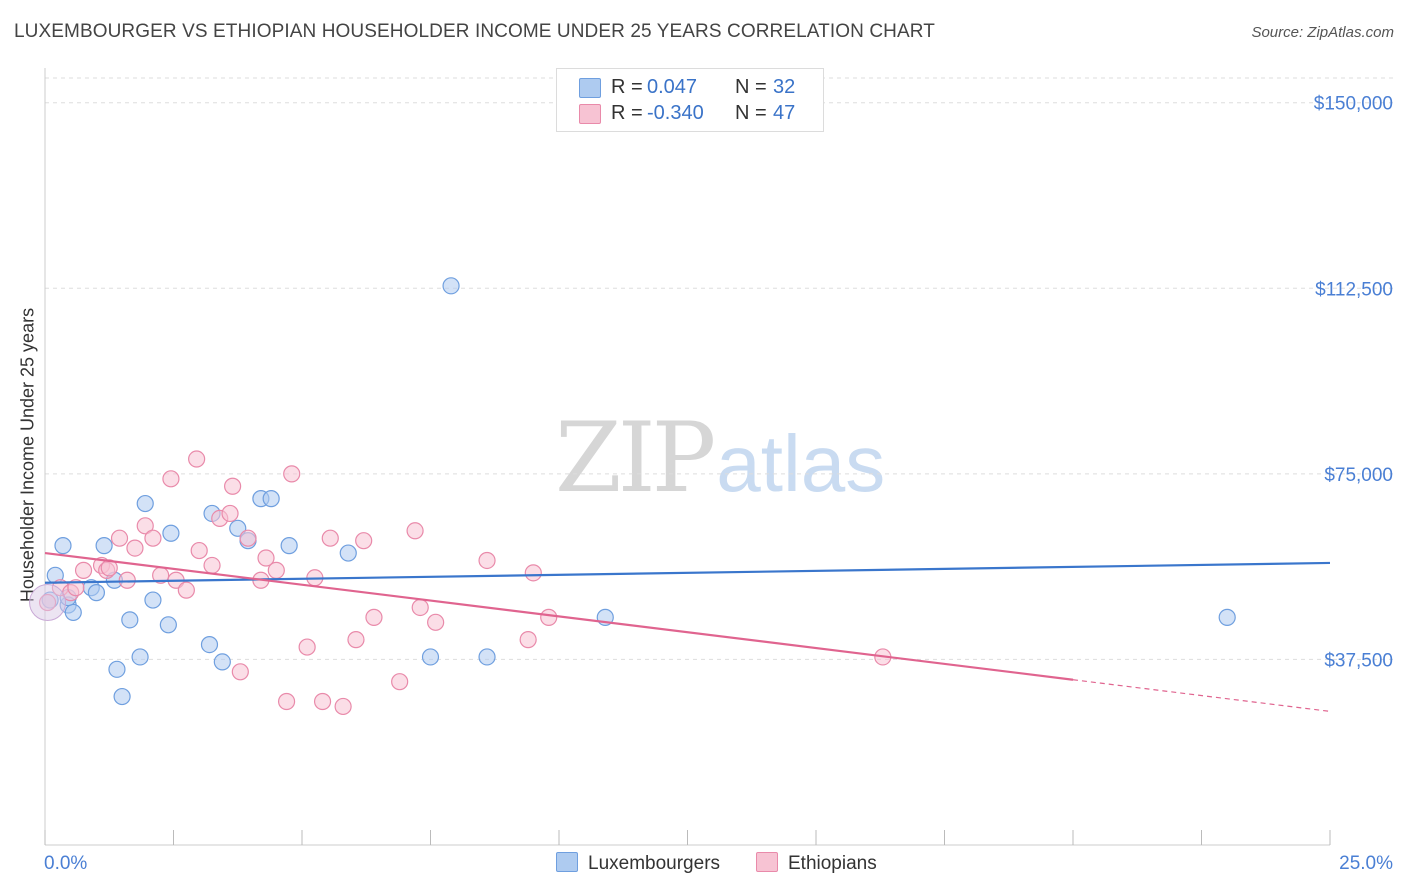  I want to click on series-legend-ethiopians: Ethiopians, so click(816, 863).